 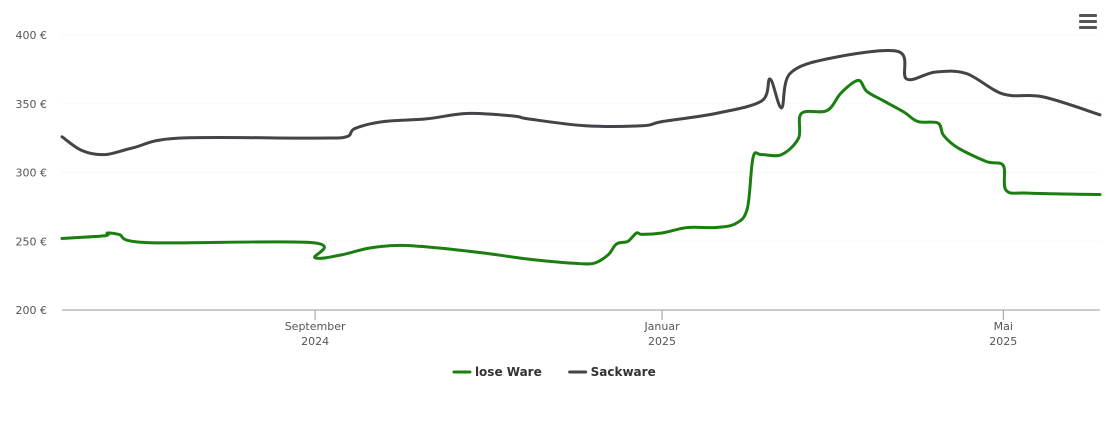 What do you see at coordinates (508, 372) in the screenshot?
I see `legend-label: lose Ware` at bounding box center [508, 372].